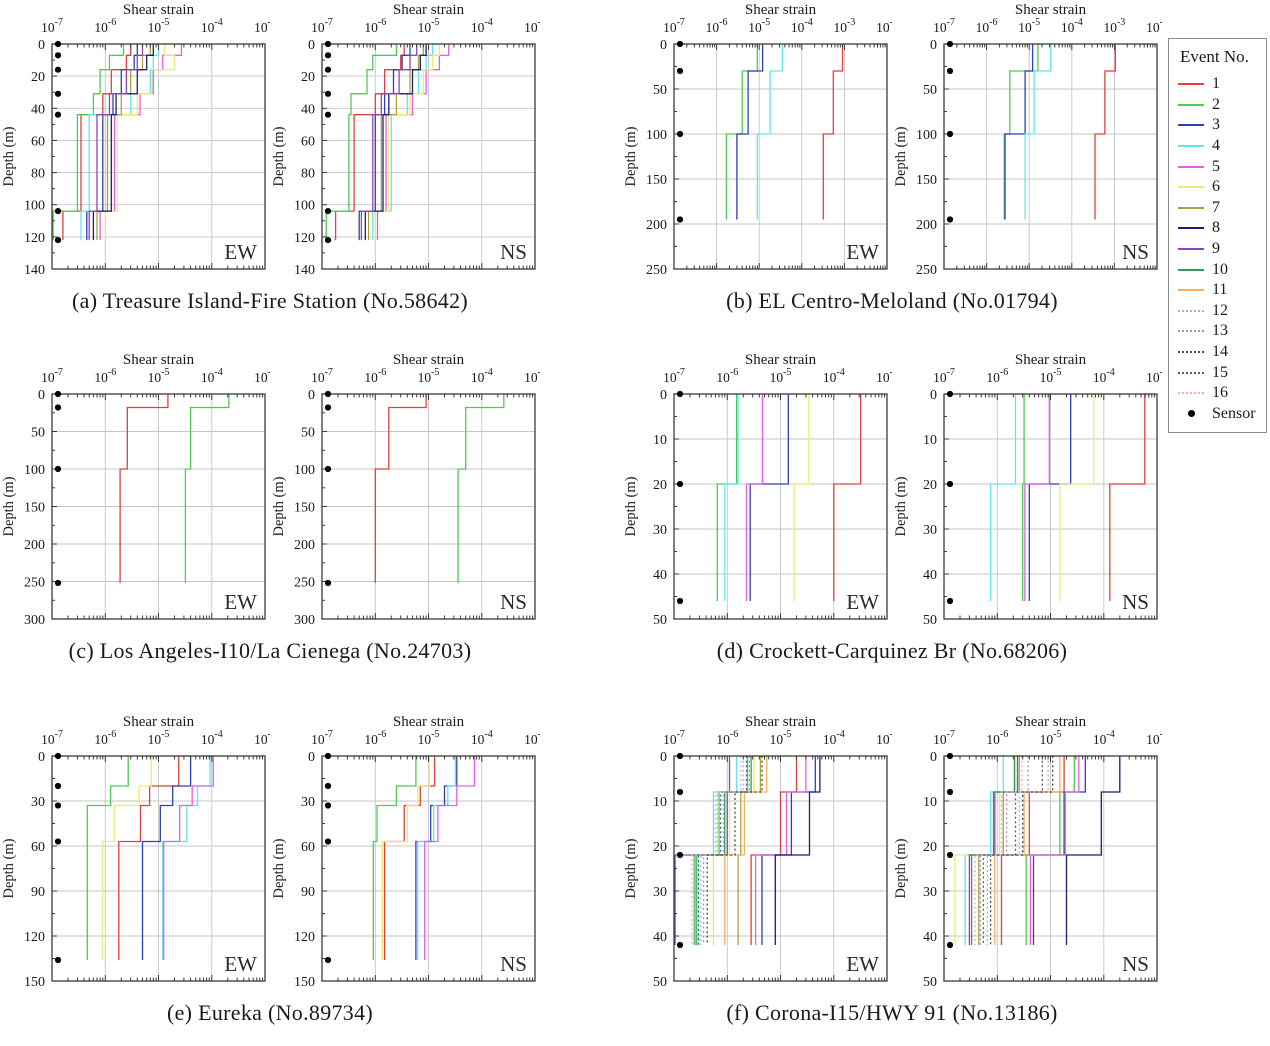  I want to click on legend-entry-label: 8, so click(1216, 228).